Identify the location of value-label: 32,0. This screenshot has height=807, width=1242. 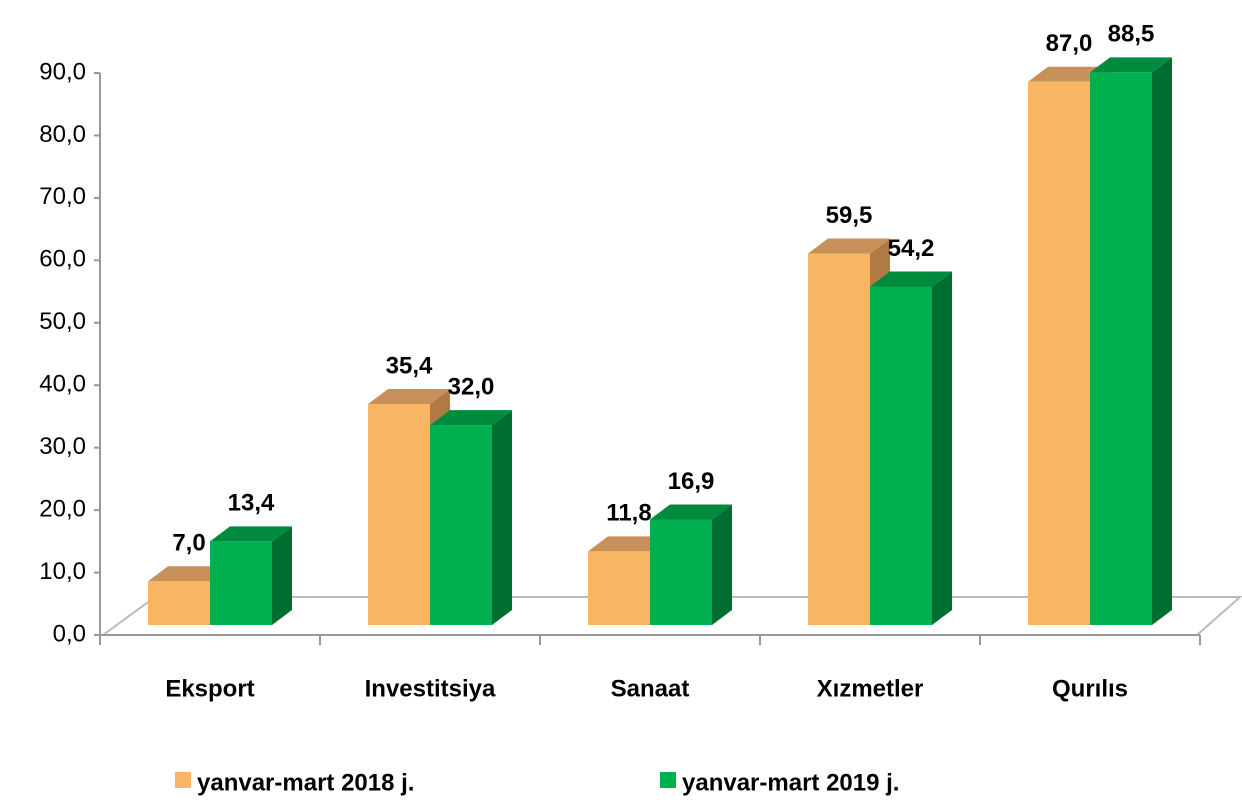
(471, 387).